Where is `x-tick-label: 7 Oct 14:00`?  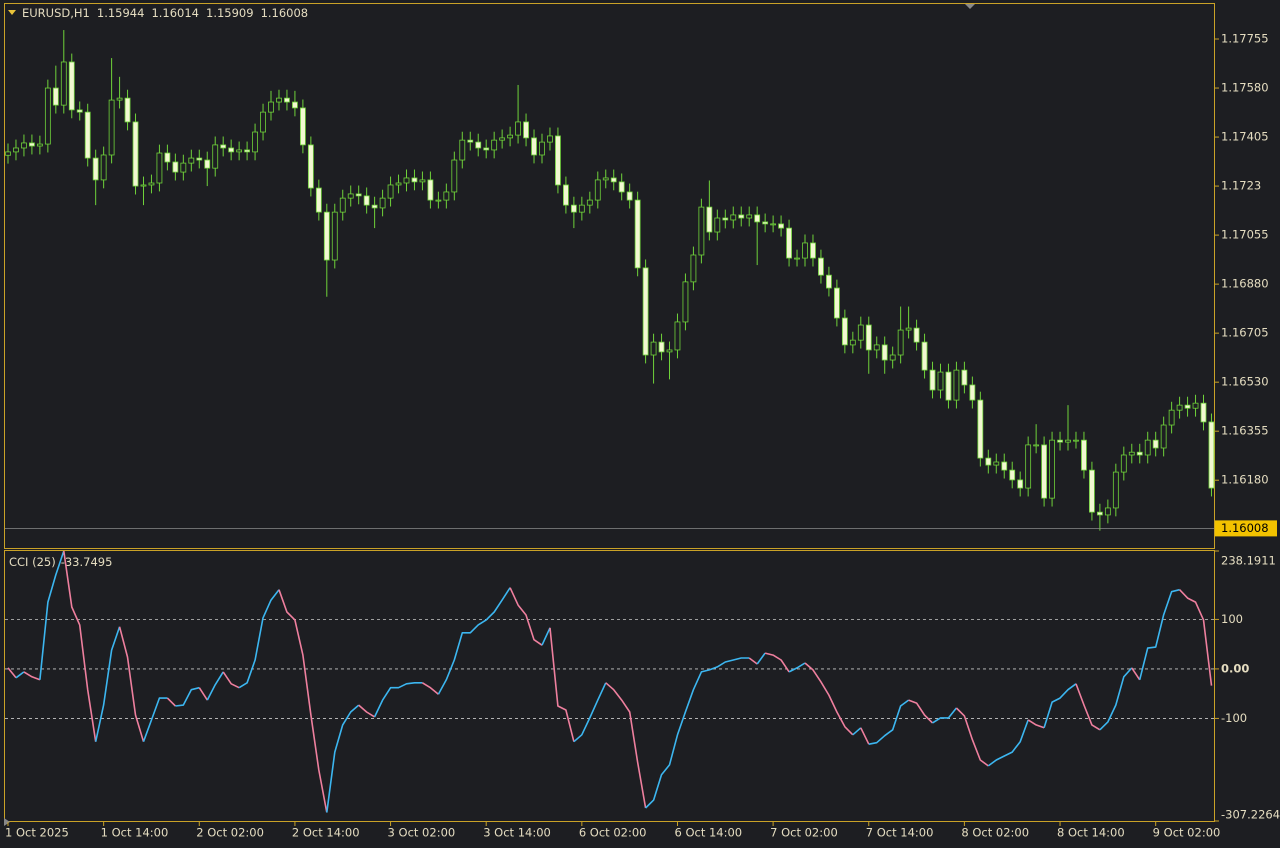
x-tick-label: 7 Oct 14:00 is located at coordinates (900, 833).